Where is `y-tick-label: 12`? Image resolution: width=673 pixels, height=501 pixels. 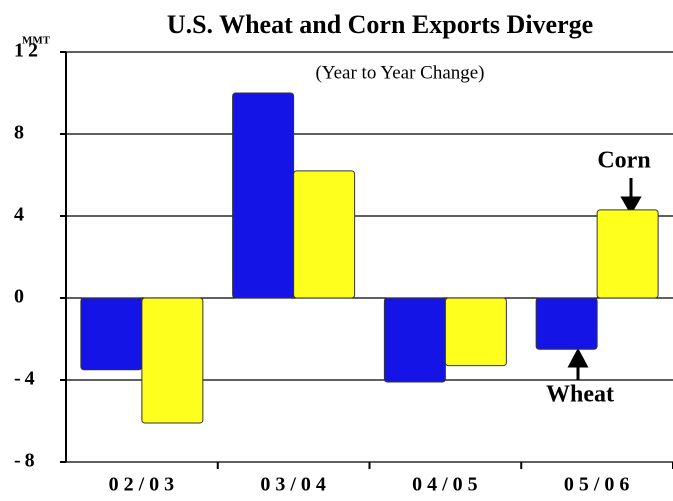 y-tick-label: 12 is located at coordinates (28, 51).